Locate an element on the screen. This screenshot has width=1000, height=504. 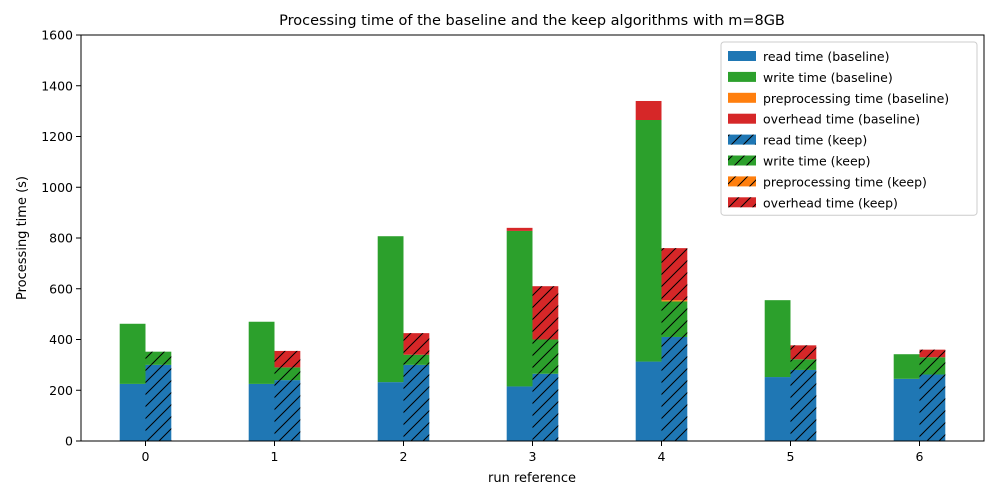
y-tick-label: 600 is located at coordinates (61, 288).